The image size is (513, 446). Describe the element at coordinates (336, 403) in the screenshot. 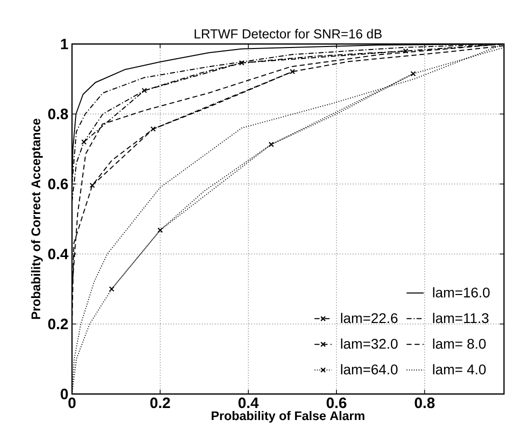

I see `x-tick-label: 0.6` at that location.